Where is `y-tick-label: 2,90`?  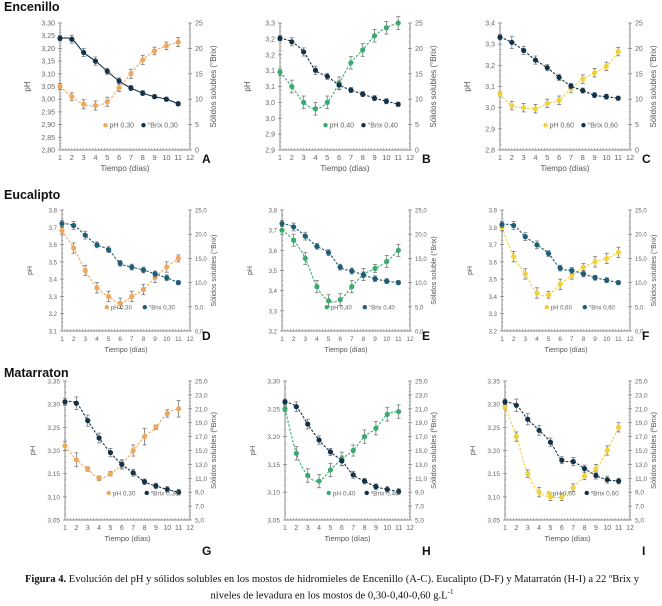 y-tick-label: 2,90 is located at coordinates (48, 125).